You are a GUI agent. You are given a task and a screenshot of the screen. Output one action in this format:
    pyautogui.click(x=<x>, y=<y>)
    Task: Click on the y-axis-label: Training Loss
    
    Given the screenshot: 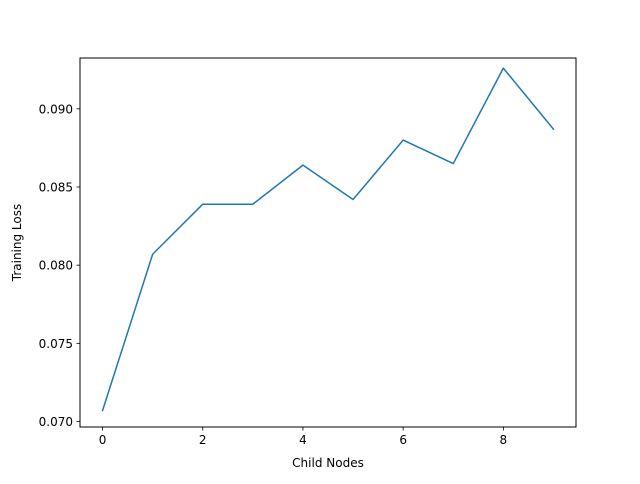 What is the action you would take?
    pyautogui.click(x=17, y=243)
    